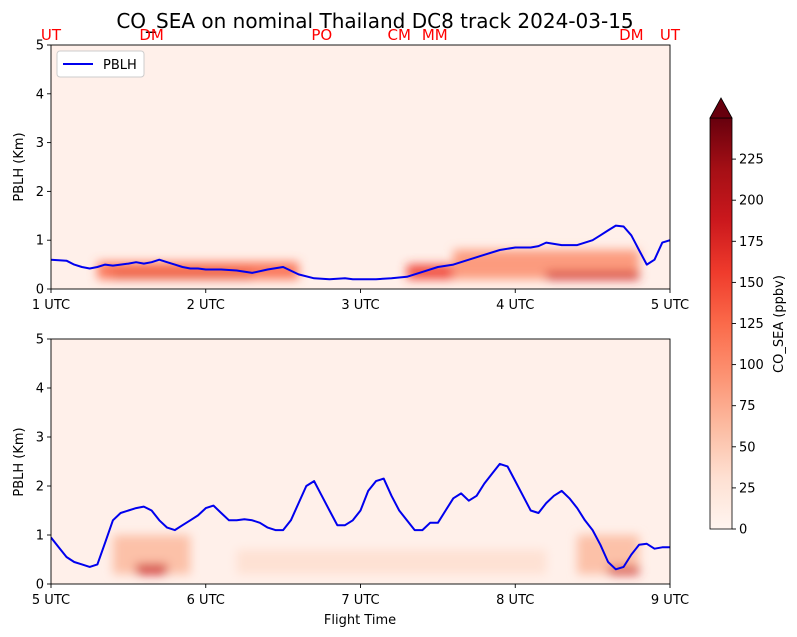 Image resolution: width=797 pixels, height=637 pixels. Describe the element at coordinates (747, 447) in the screenshot. I see `colorbar-tick-label: 50` at that location.